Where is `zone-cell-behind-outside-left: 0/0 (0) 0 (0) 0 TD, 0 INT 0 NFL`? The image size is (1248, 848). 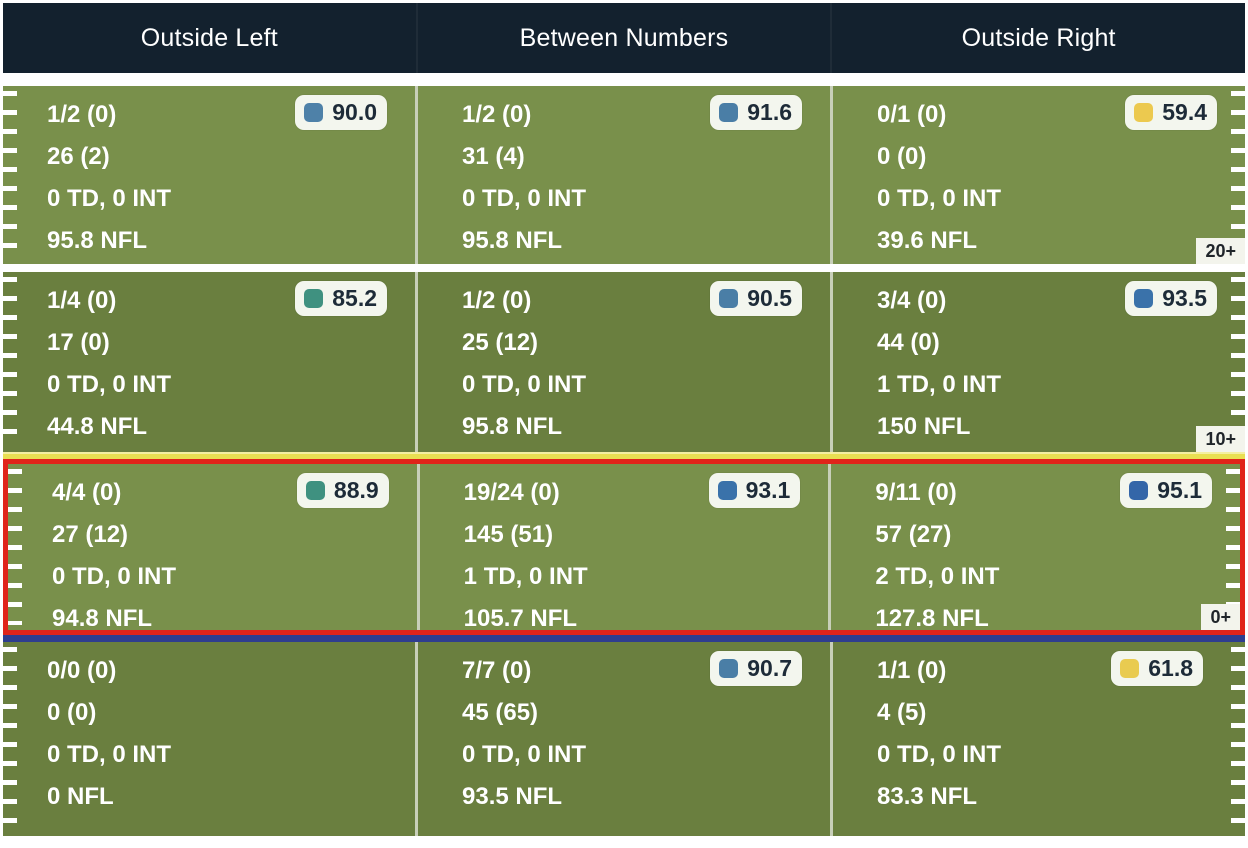 zone-cell-behind-outside-left: 0/0 (0) 0 (0) 0 TD, 0 INT 0 NFL is located at coordinates (209, 739).